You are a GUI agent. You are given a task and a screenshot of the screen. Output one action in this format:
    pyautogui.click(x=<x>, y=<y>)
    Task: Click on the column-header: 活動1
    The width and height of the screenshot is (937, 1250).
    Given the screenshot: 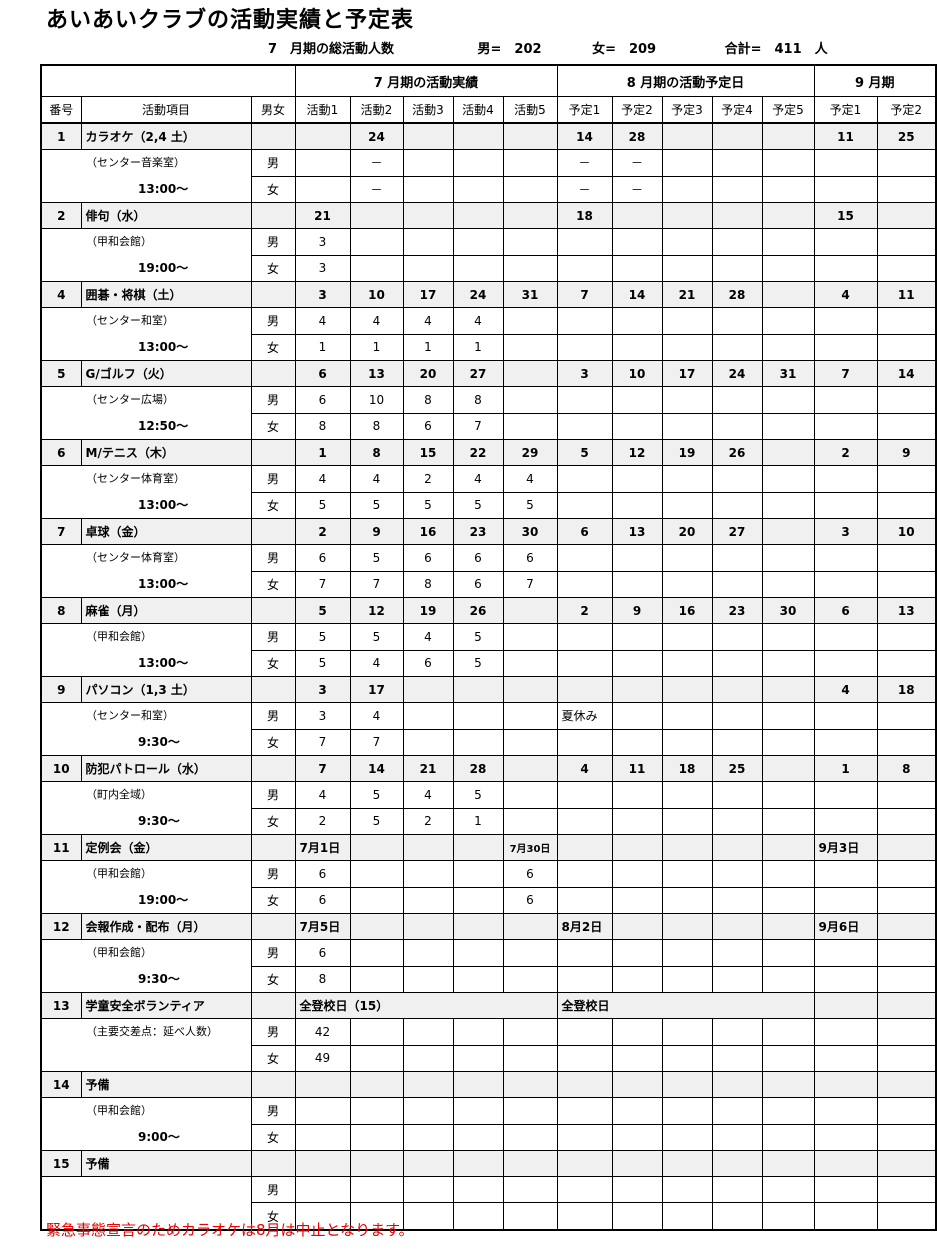 What is the action you would take?
    pyautogui.click(x=322, y=110)
    